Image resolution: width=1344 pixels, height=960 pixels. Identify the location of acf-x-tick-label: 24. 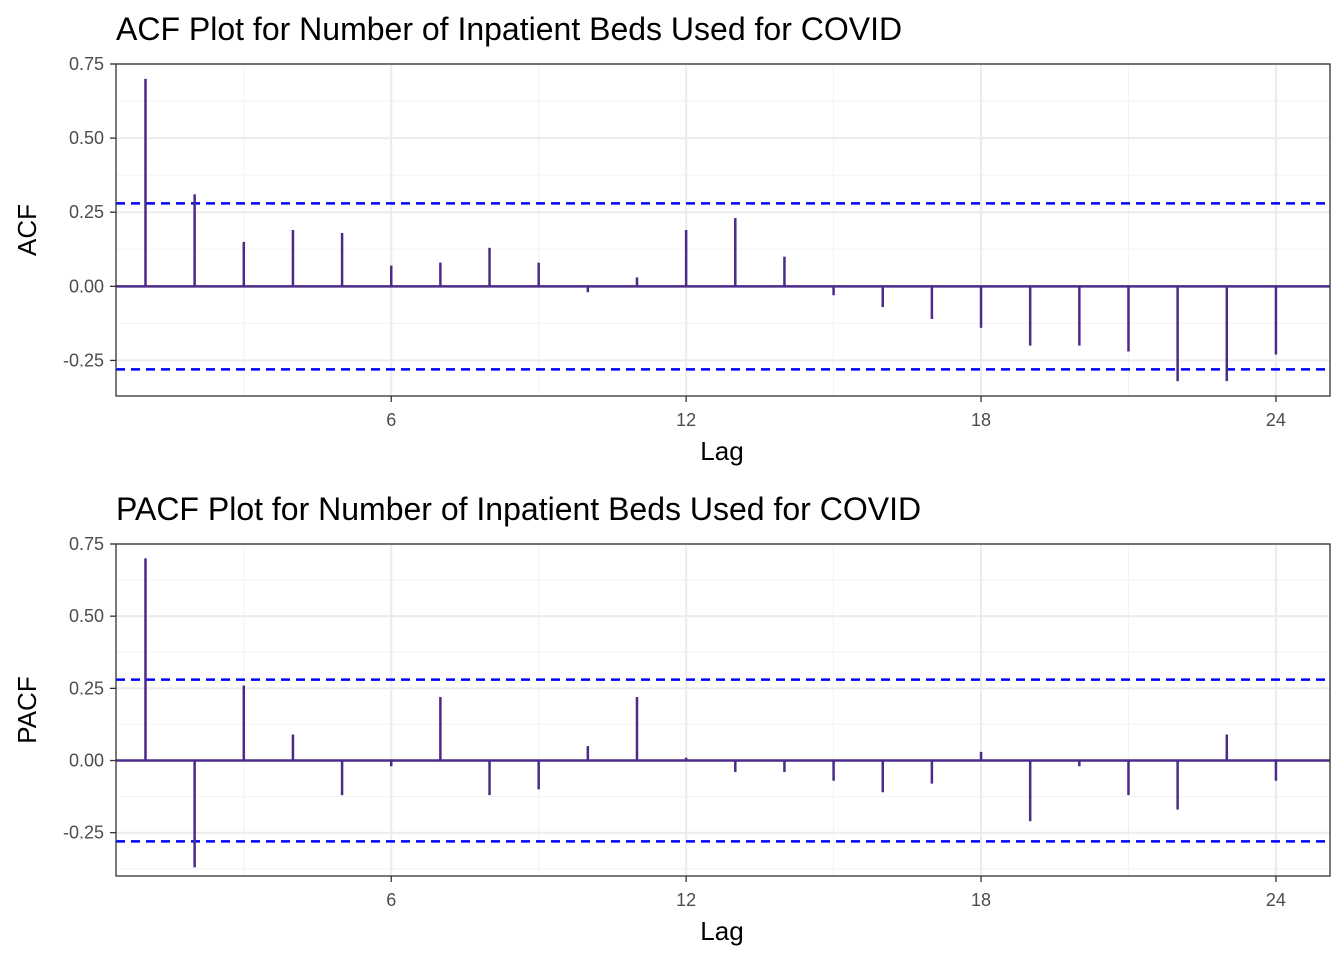
(1276, 420).